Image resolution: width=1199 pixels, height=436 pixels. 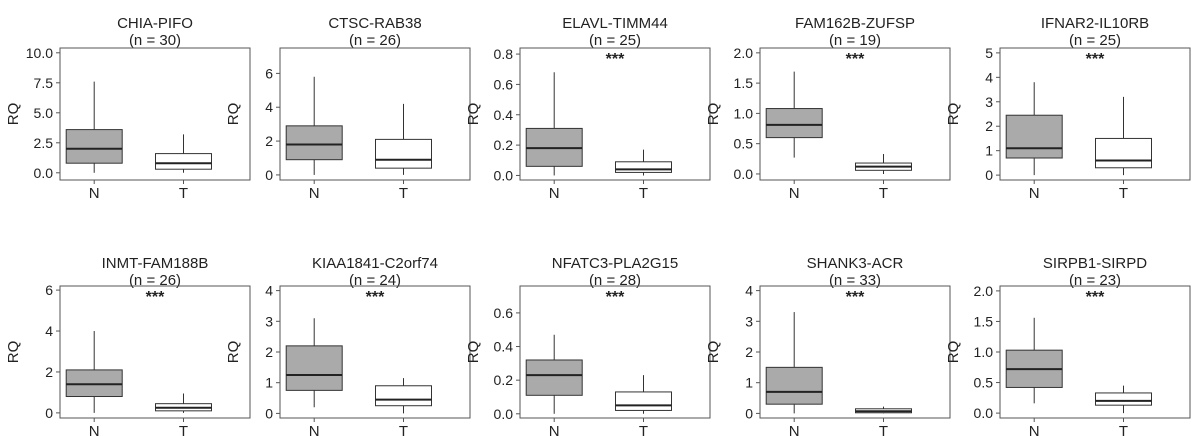 What do you see at coordinates (348, 345) in the screenshot?
I see `panel-kiaa1841-c2orf74: KIAA1841-C2orf74(n = 24) 0 1 2 3 4 RQ N T ***` at bounding box center [348, 345].